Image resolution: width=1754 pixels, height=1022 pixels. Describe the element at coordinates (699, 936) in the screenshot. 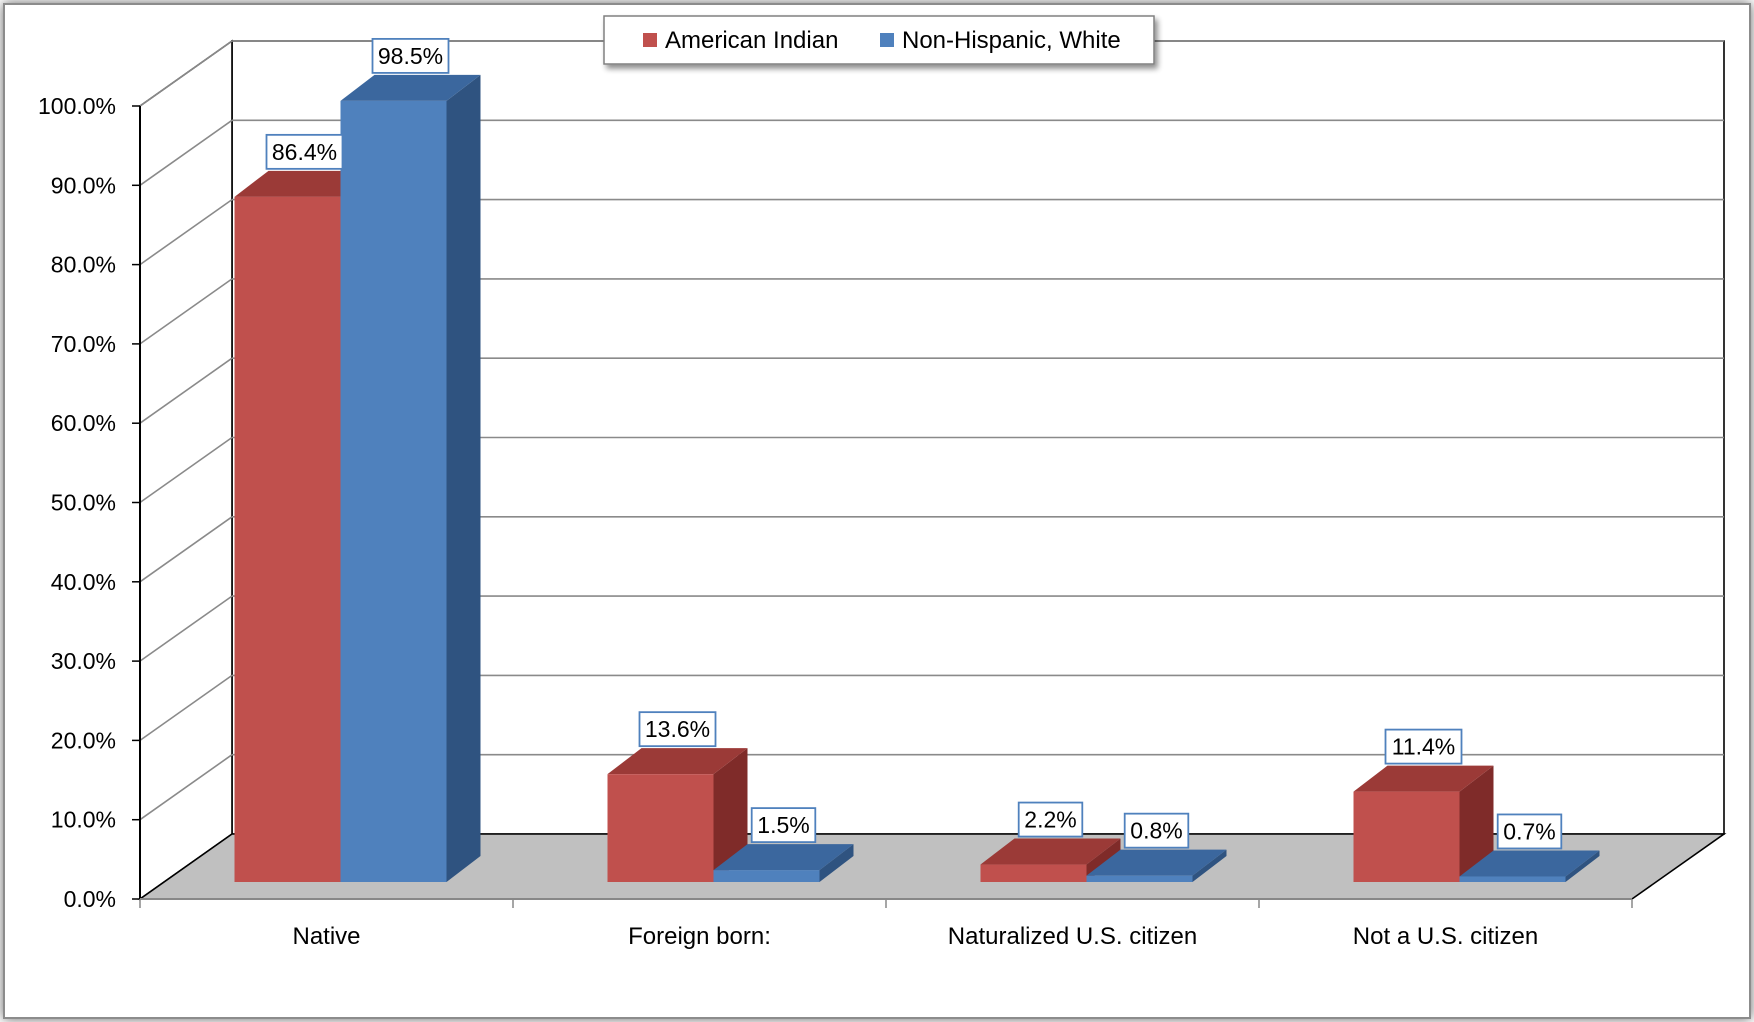

I see `x-category-label: Foreign born:` at that location.